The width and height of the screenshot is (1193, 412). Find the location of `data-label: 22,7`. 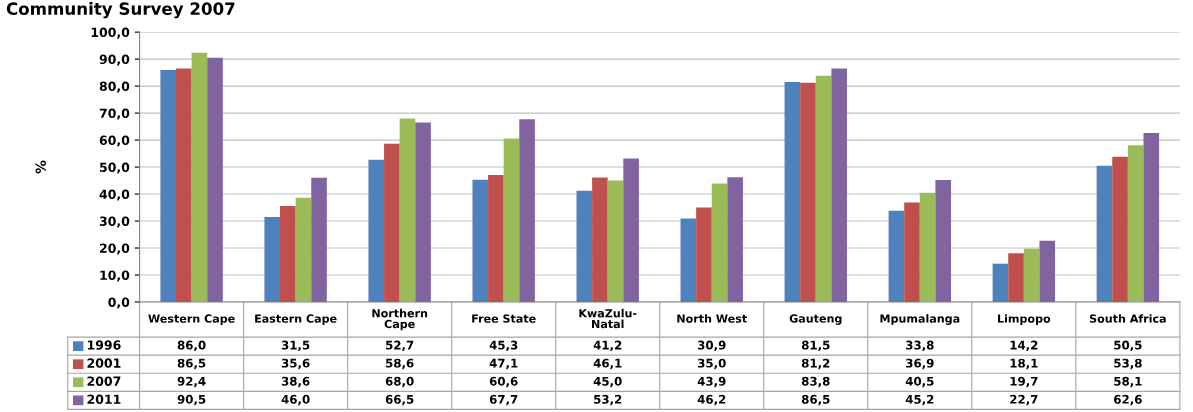

data-label: 22,7 is located at coordinates (1024, 400).